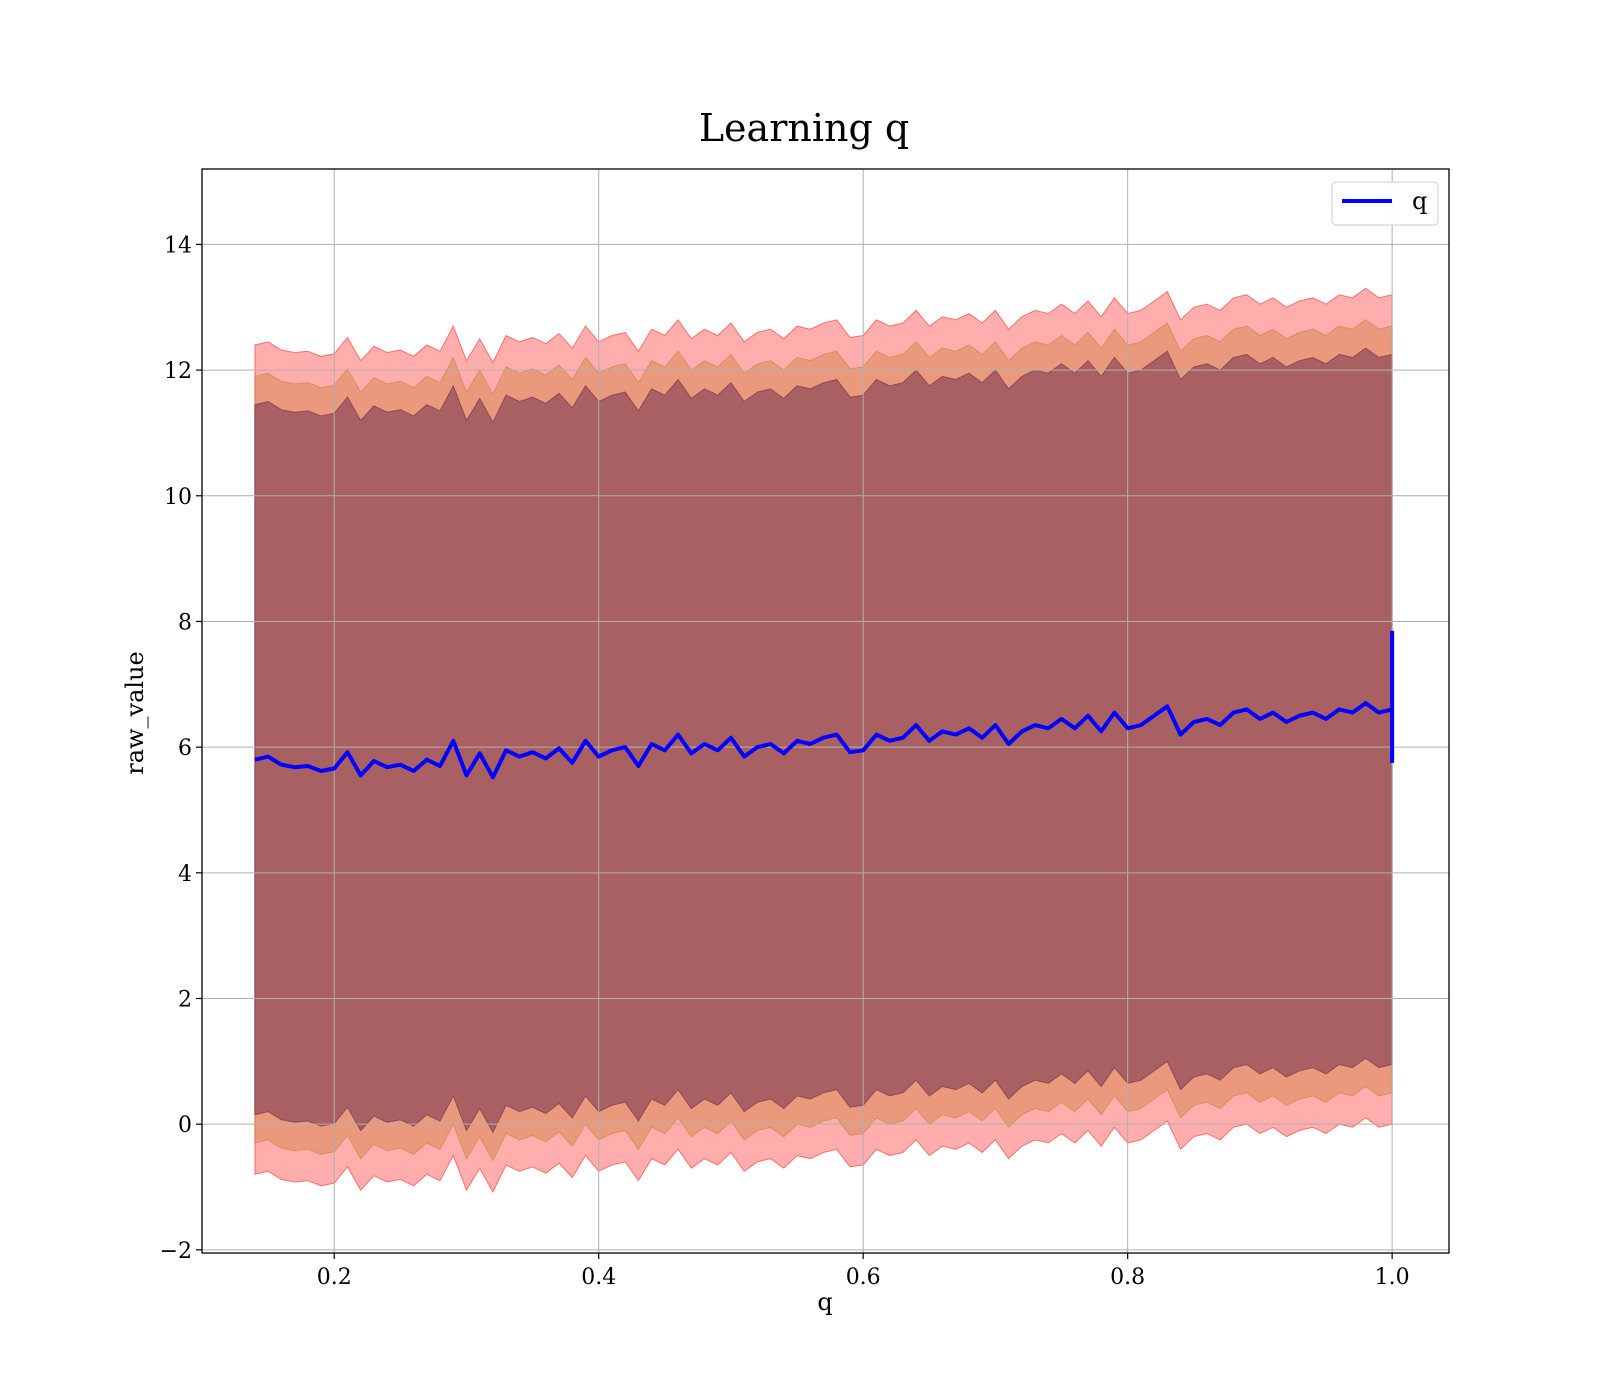  I want to click on y-axis-label: raw_value, so click(135, 713).